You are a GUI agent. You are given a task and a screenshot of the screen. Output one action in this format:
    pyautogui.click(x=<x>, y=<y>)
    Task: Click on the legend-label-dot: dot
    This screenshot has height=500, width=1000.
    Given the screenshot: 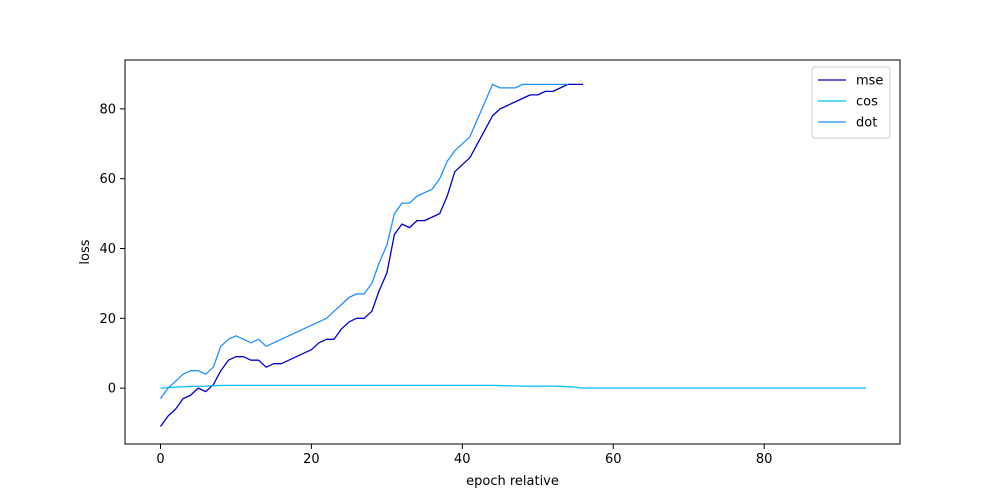 What is the action you would take?
    pyautogui.click(x=866, y=123)
    